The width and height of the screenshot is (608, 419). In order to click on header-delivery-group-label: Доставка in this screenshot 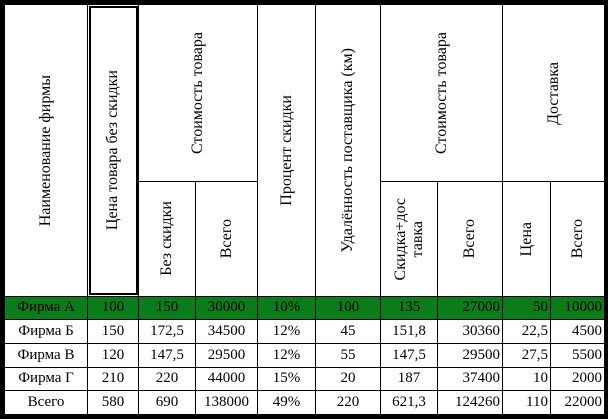, I will do `click(553, 93)`.